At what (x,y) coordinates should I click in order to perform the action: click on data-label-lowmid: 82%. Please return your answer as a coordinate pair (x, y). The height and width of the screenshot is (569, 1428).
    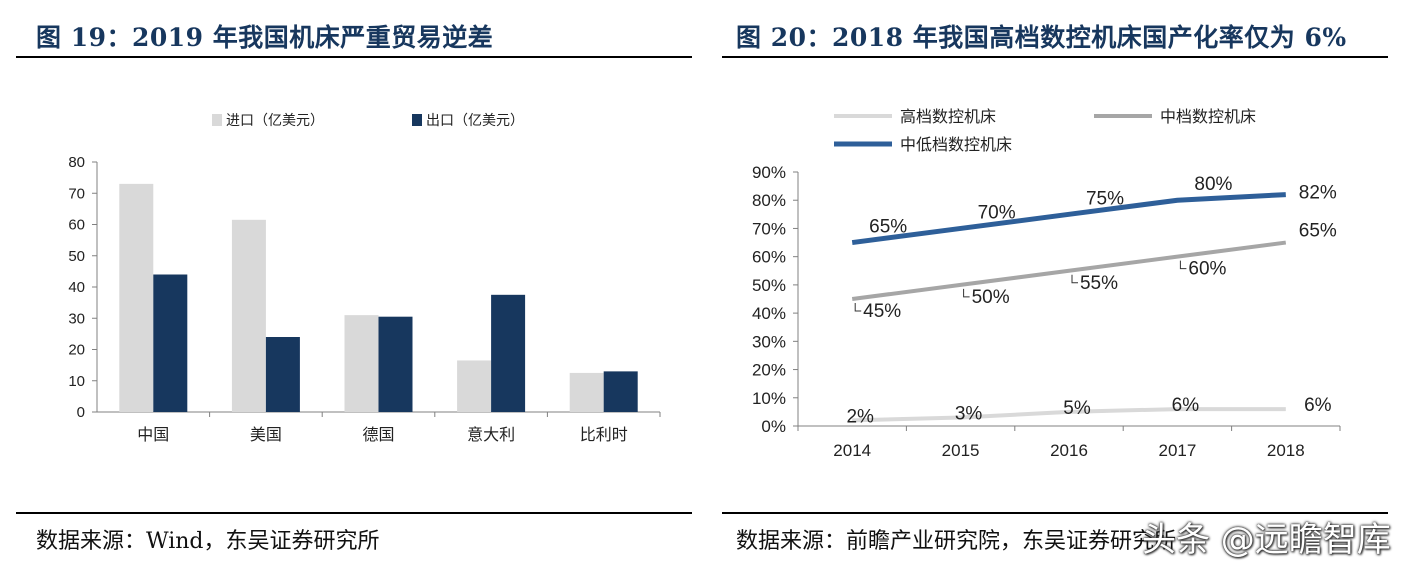
    Looking at the image, I should click on (1318, 193).